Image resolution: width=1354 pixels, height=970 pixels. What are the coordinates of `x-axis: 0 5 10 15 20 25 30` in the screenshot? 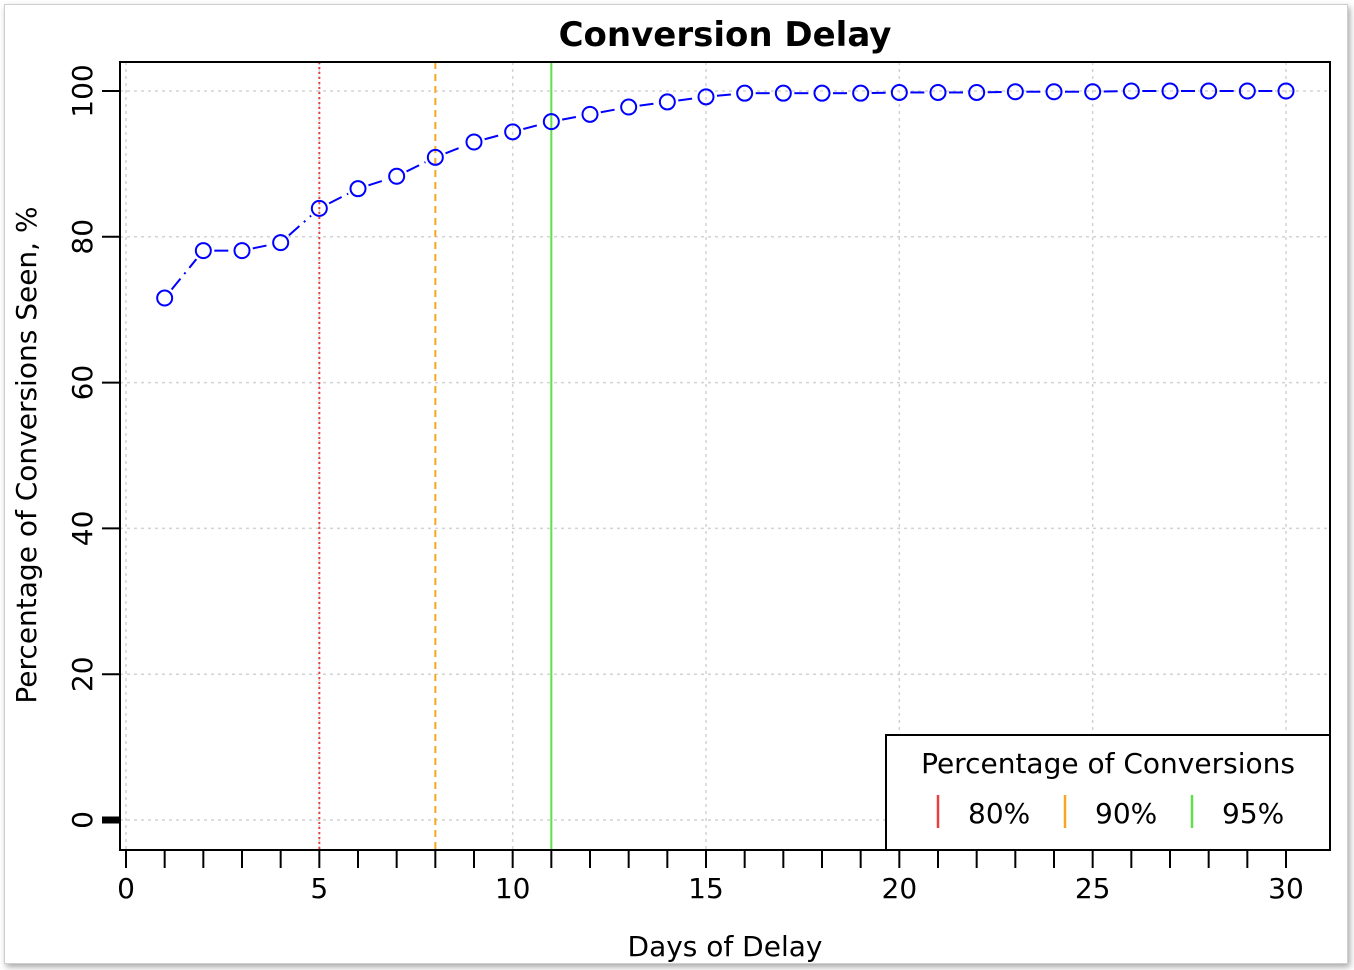 It's located at (710, 877).